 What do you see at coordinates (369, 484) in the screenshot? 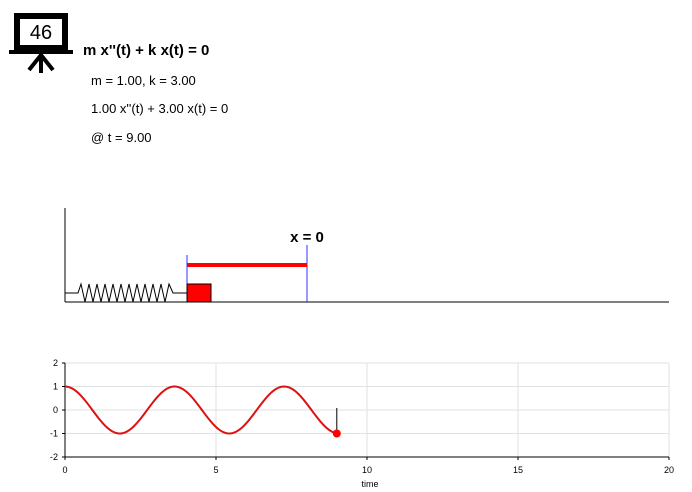
I see `x-axis-label: time` at bounding box center [369, 484].